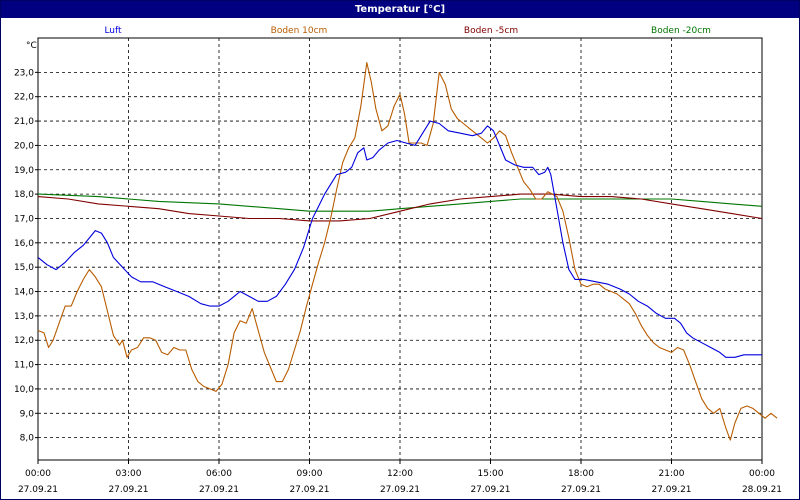 The height and width of the screenshot is (500, 800). Describe the element at coordinates (24, 341) in the screenshot. I see `y-tick-label: 12,0` at that location.